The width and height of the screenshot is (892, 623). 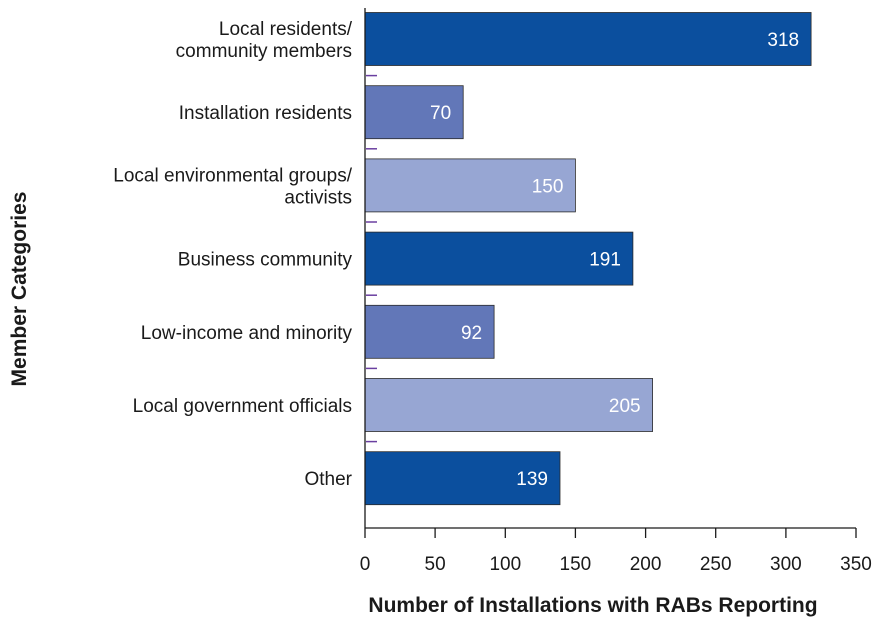 What do you see at coordinates (605, 260) in the screenshot?
I see `bar-value-label: 191` at bounding box center [605, 260].